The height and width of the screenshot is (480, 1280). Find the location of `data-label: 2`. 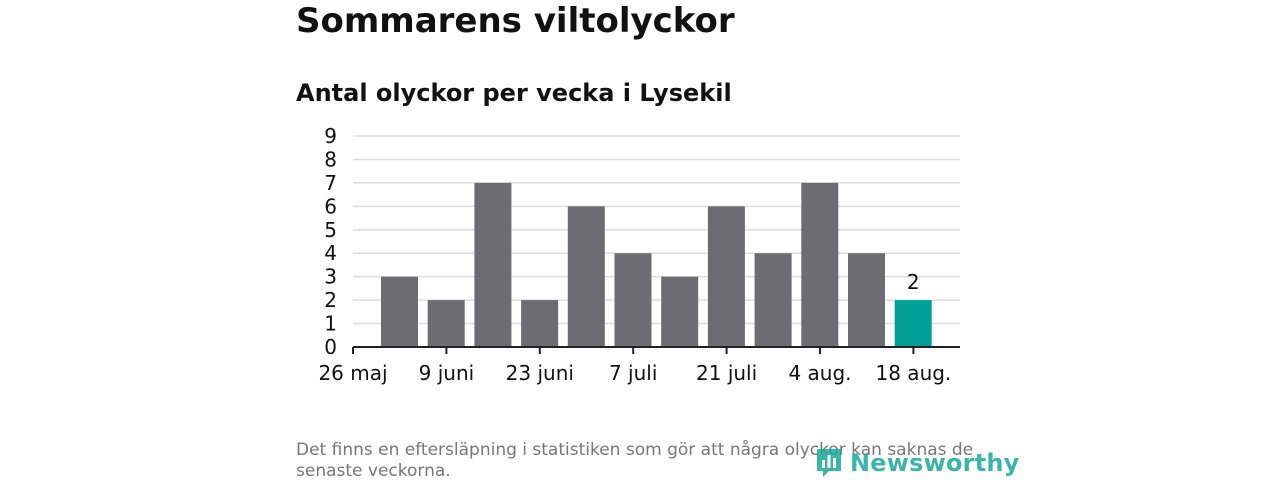

data-label: 2 is located at coordinates (913, 282).